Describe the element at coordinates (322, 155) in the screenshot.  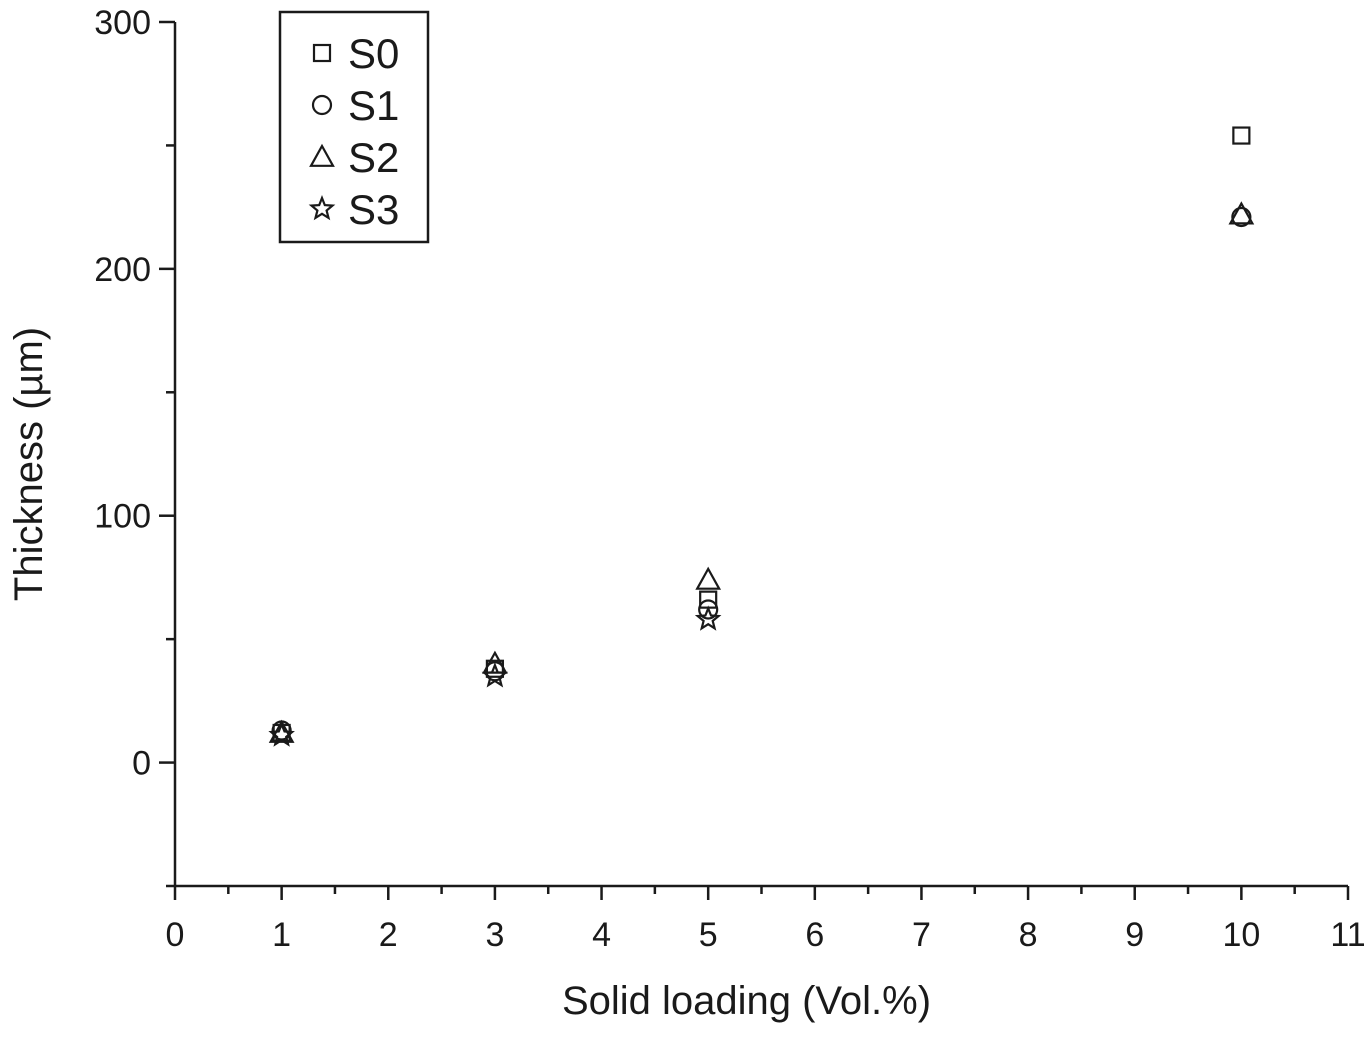
I see `legend-marker-s2` at that location.